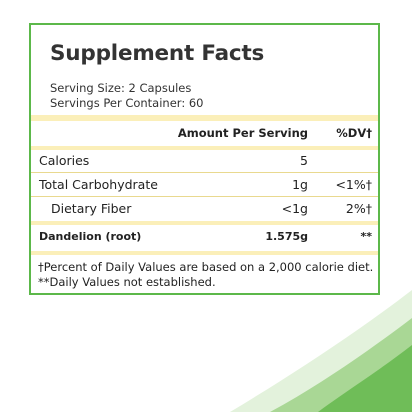 This screenshot has height=412, width=412. What do you see at coordinates (98, 184) in the screenshot?
I see `nutrient-name: Total Carbohydrate` at bounding box center [98, 184].